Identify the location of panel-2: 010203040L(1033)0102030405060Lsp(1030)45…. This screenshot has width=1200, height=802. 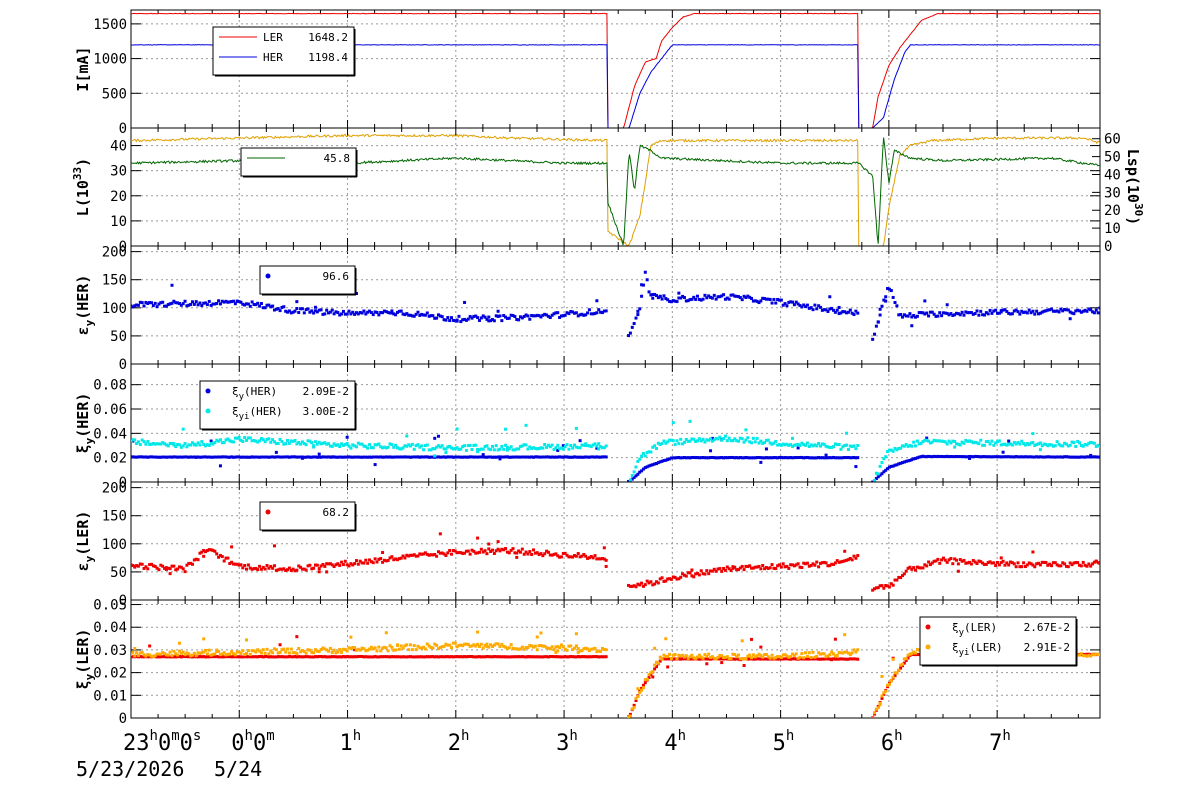
(608, 191).